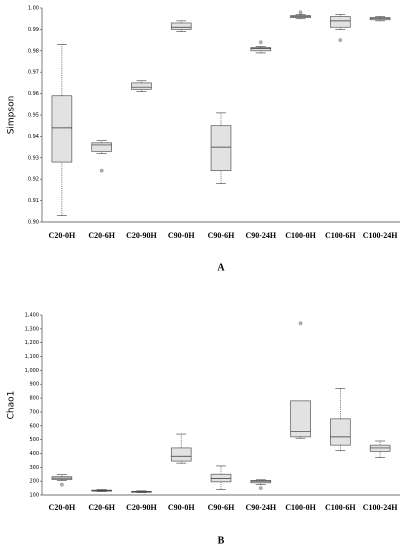  I want to click on y-tick-label: 600, so click(34, 426).